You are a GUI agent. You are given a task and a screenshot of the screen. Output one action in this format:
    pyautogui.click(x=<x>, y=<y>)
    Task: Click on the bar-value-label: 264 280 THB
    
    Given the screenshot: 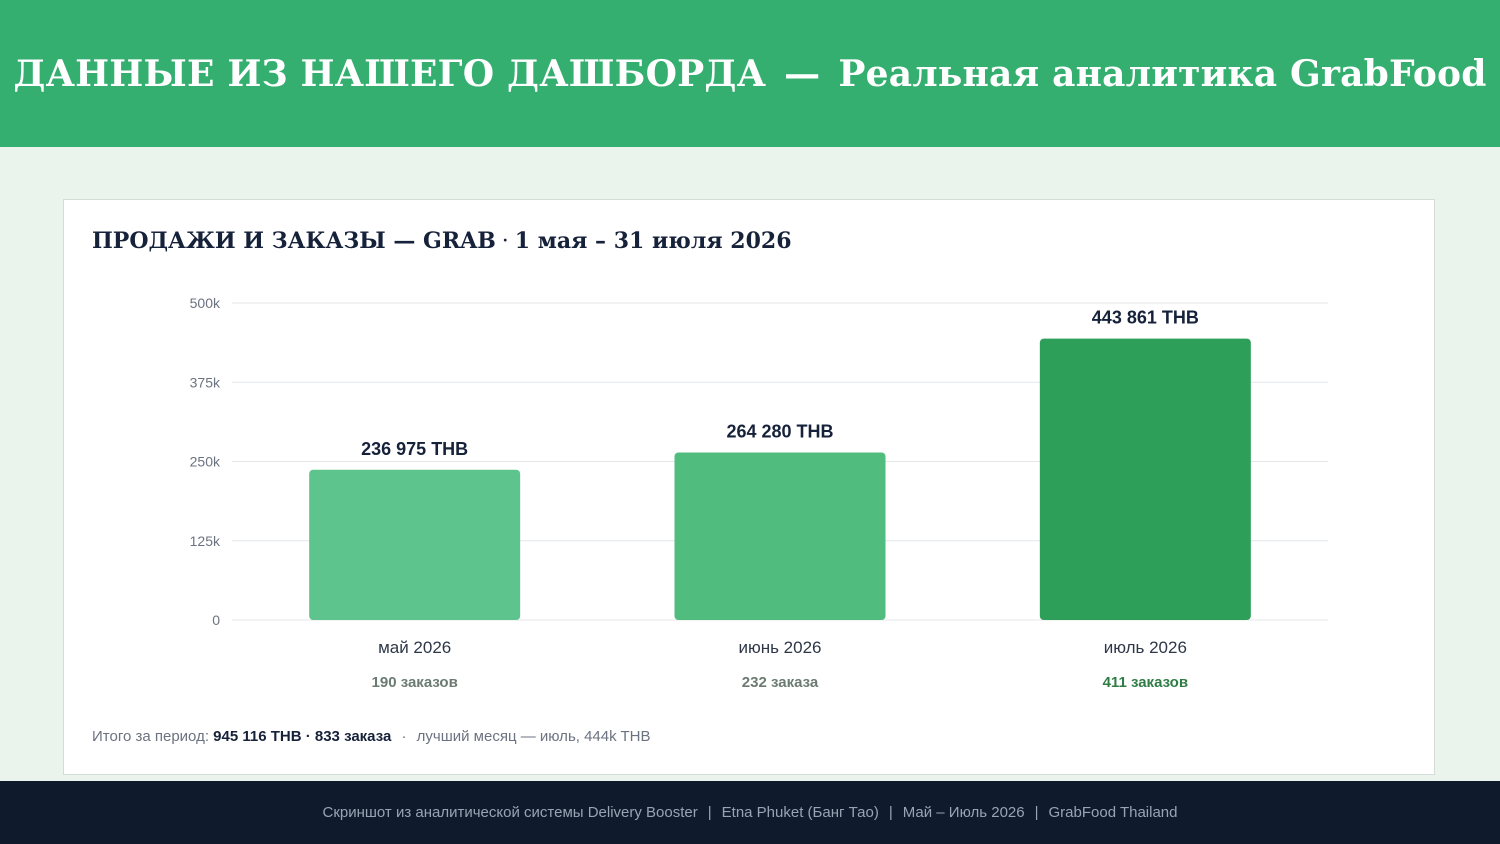 What is the action you would take?
    pyautogui.click(x=779, y=431)
    